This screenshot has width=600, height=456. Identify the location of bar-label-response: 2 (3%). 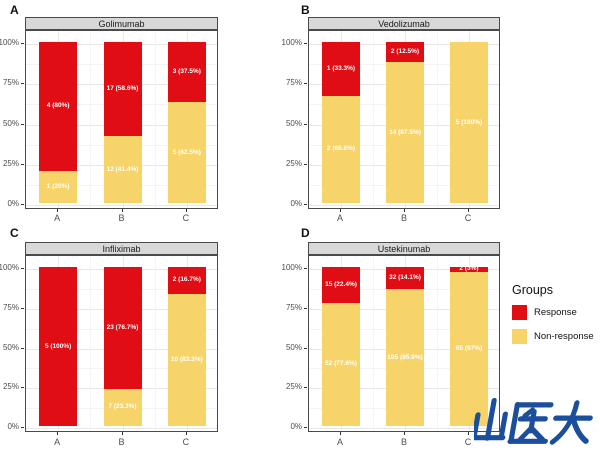
(469, 269).